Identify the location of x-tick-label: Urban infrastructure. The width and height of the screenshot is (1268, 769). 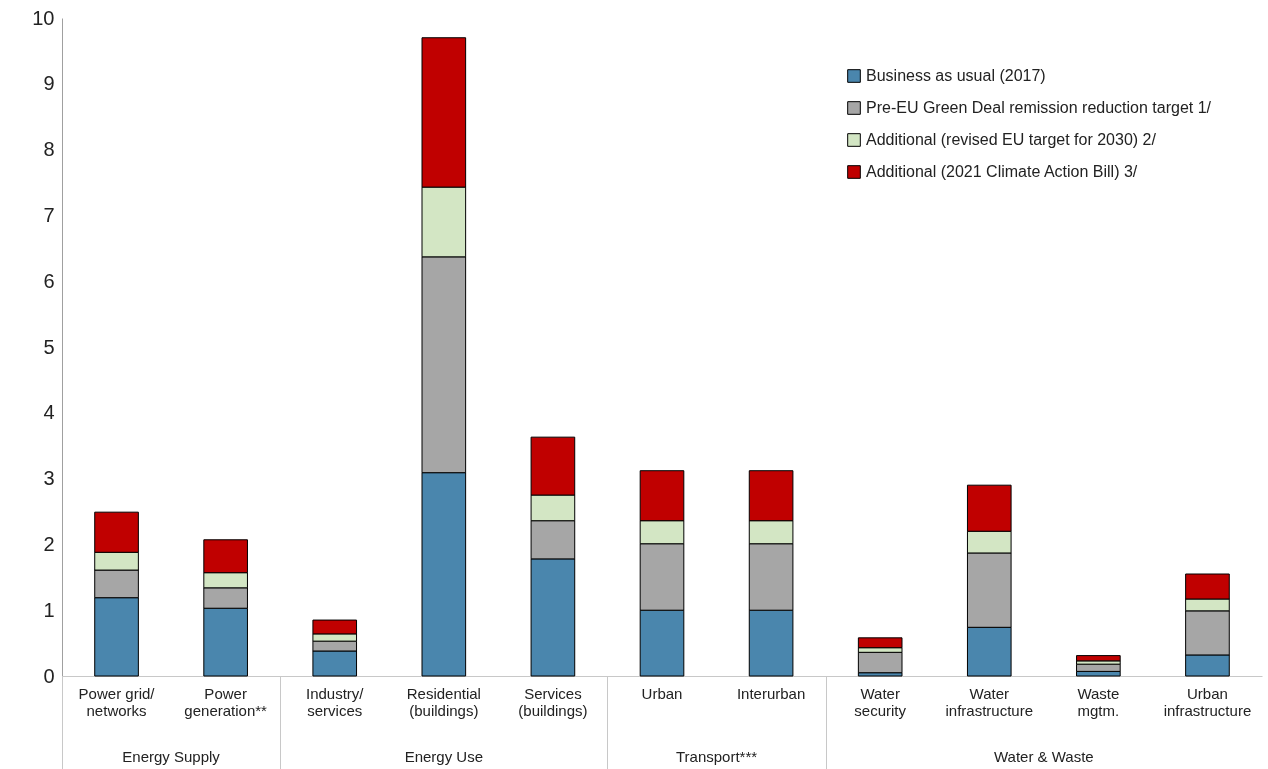
(1207, 701).